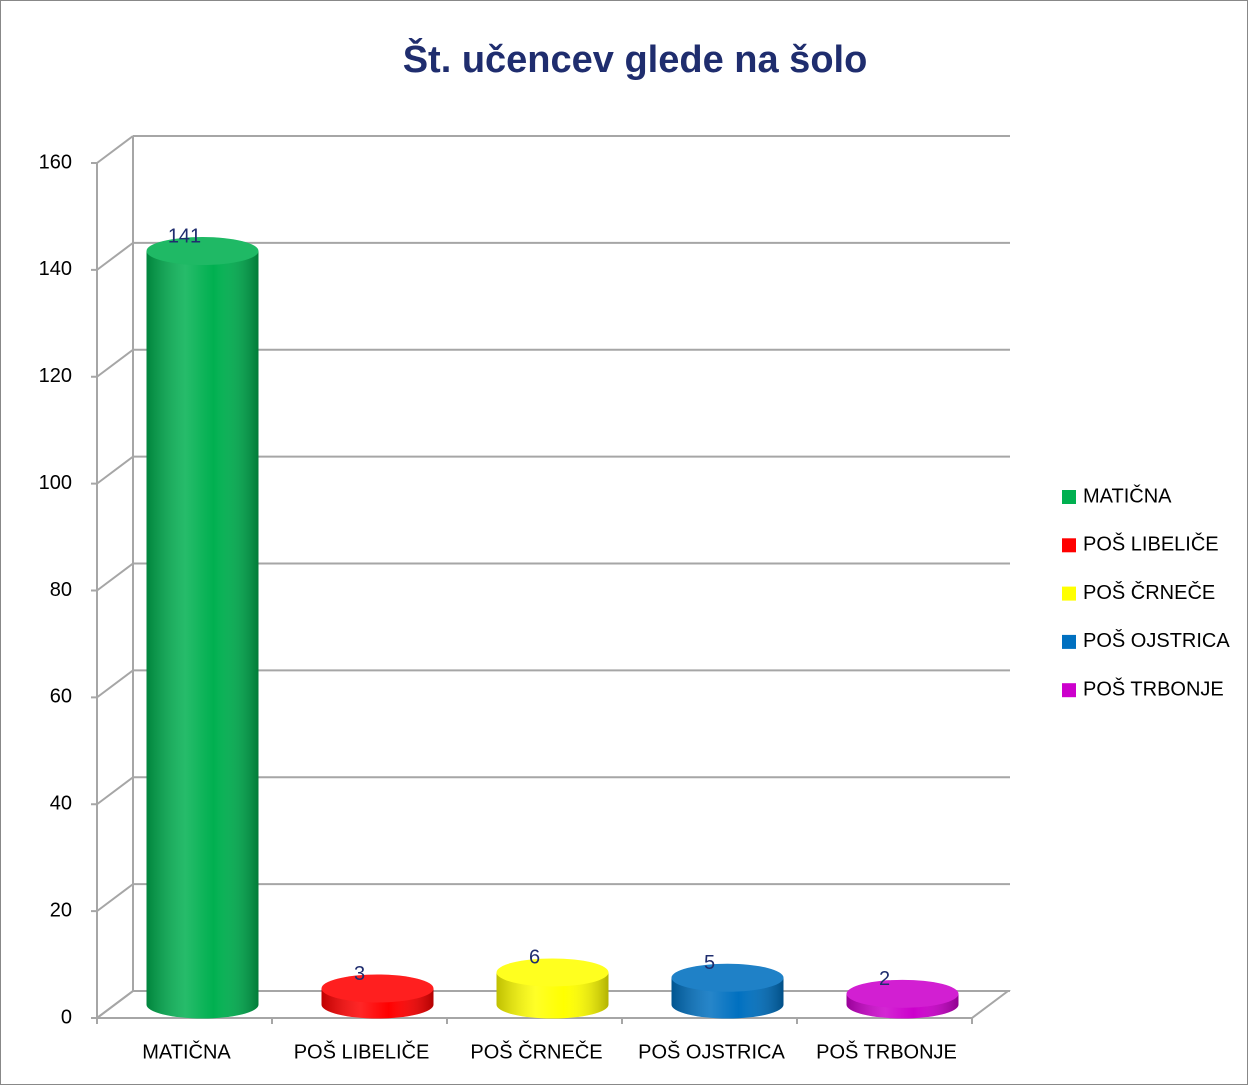 This screenshot has width=1249, height=1086. What do you see at coordinates (536, 1051) in the screenshot?
I see `x-tick-label: POŠ ČRNEČE` at bounding box center [536, 1051].